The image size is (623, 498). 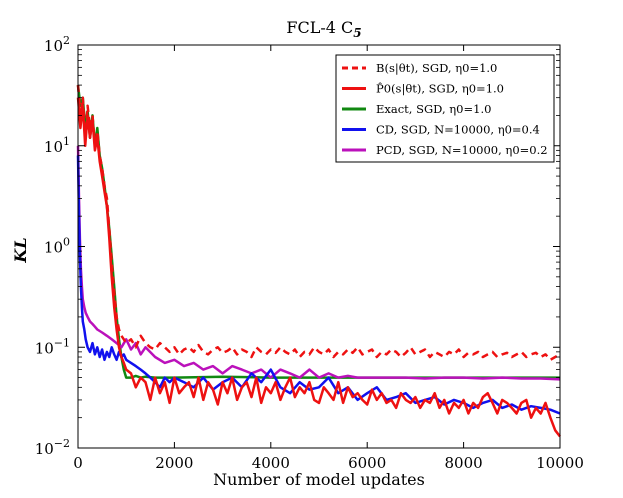 I want to click on x-tick-label: 2000, so click(x=174, y=463).